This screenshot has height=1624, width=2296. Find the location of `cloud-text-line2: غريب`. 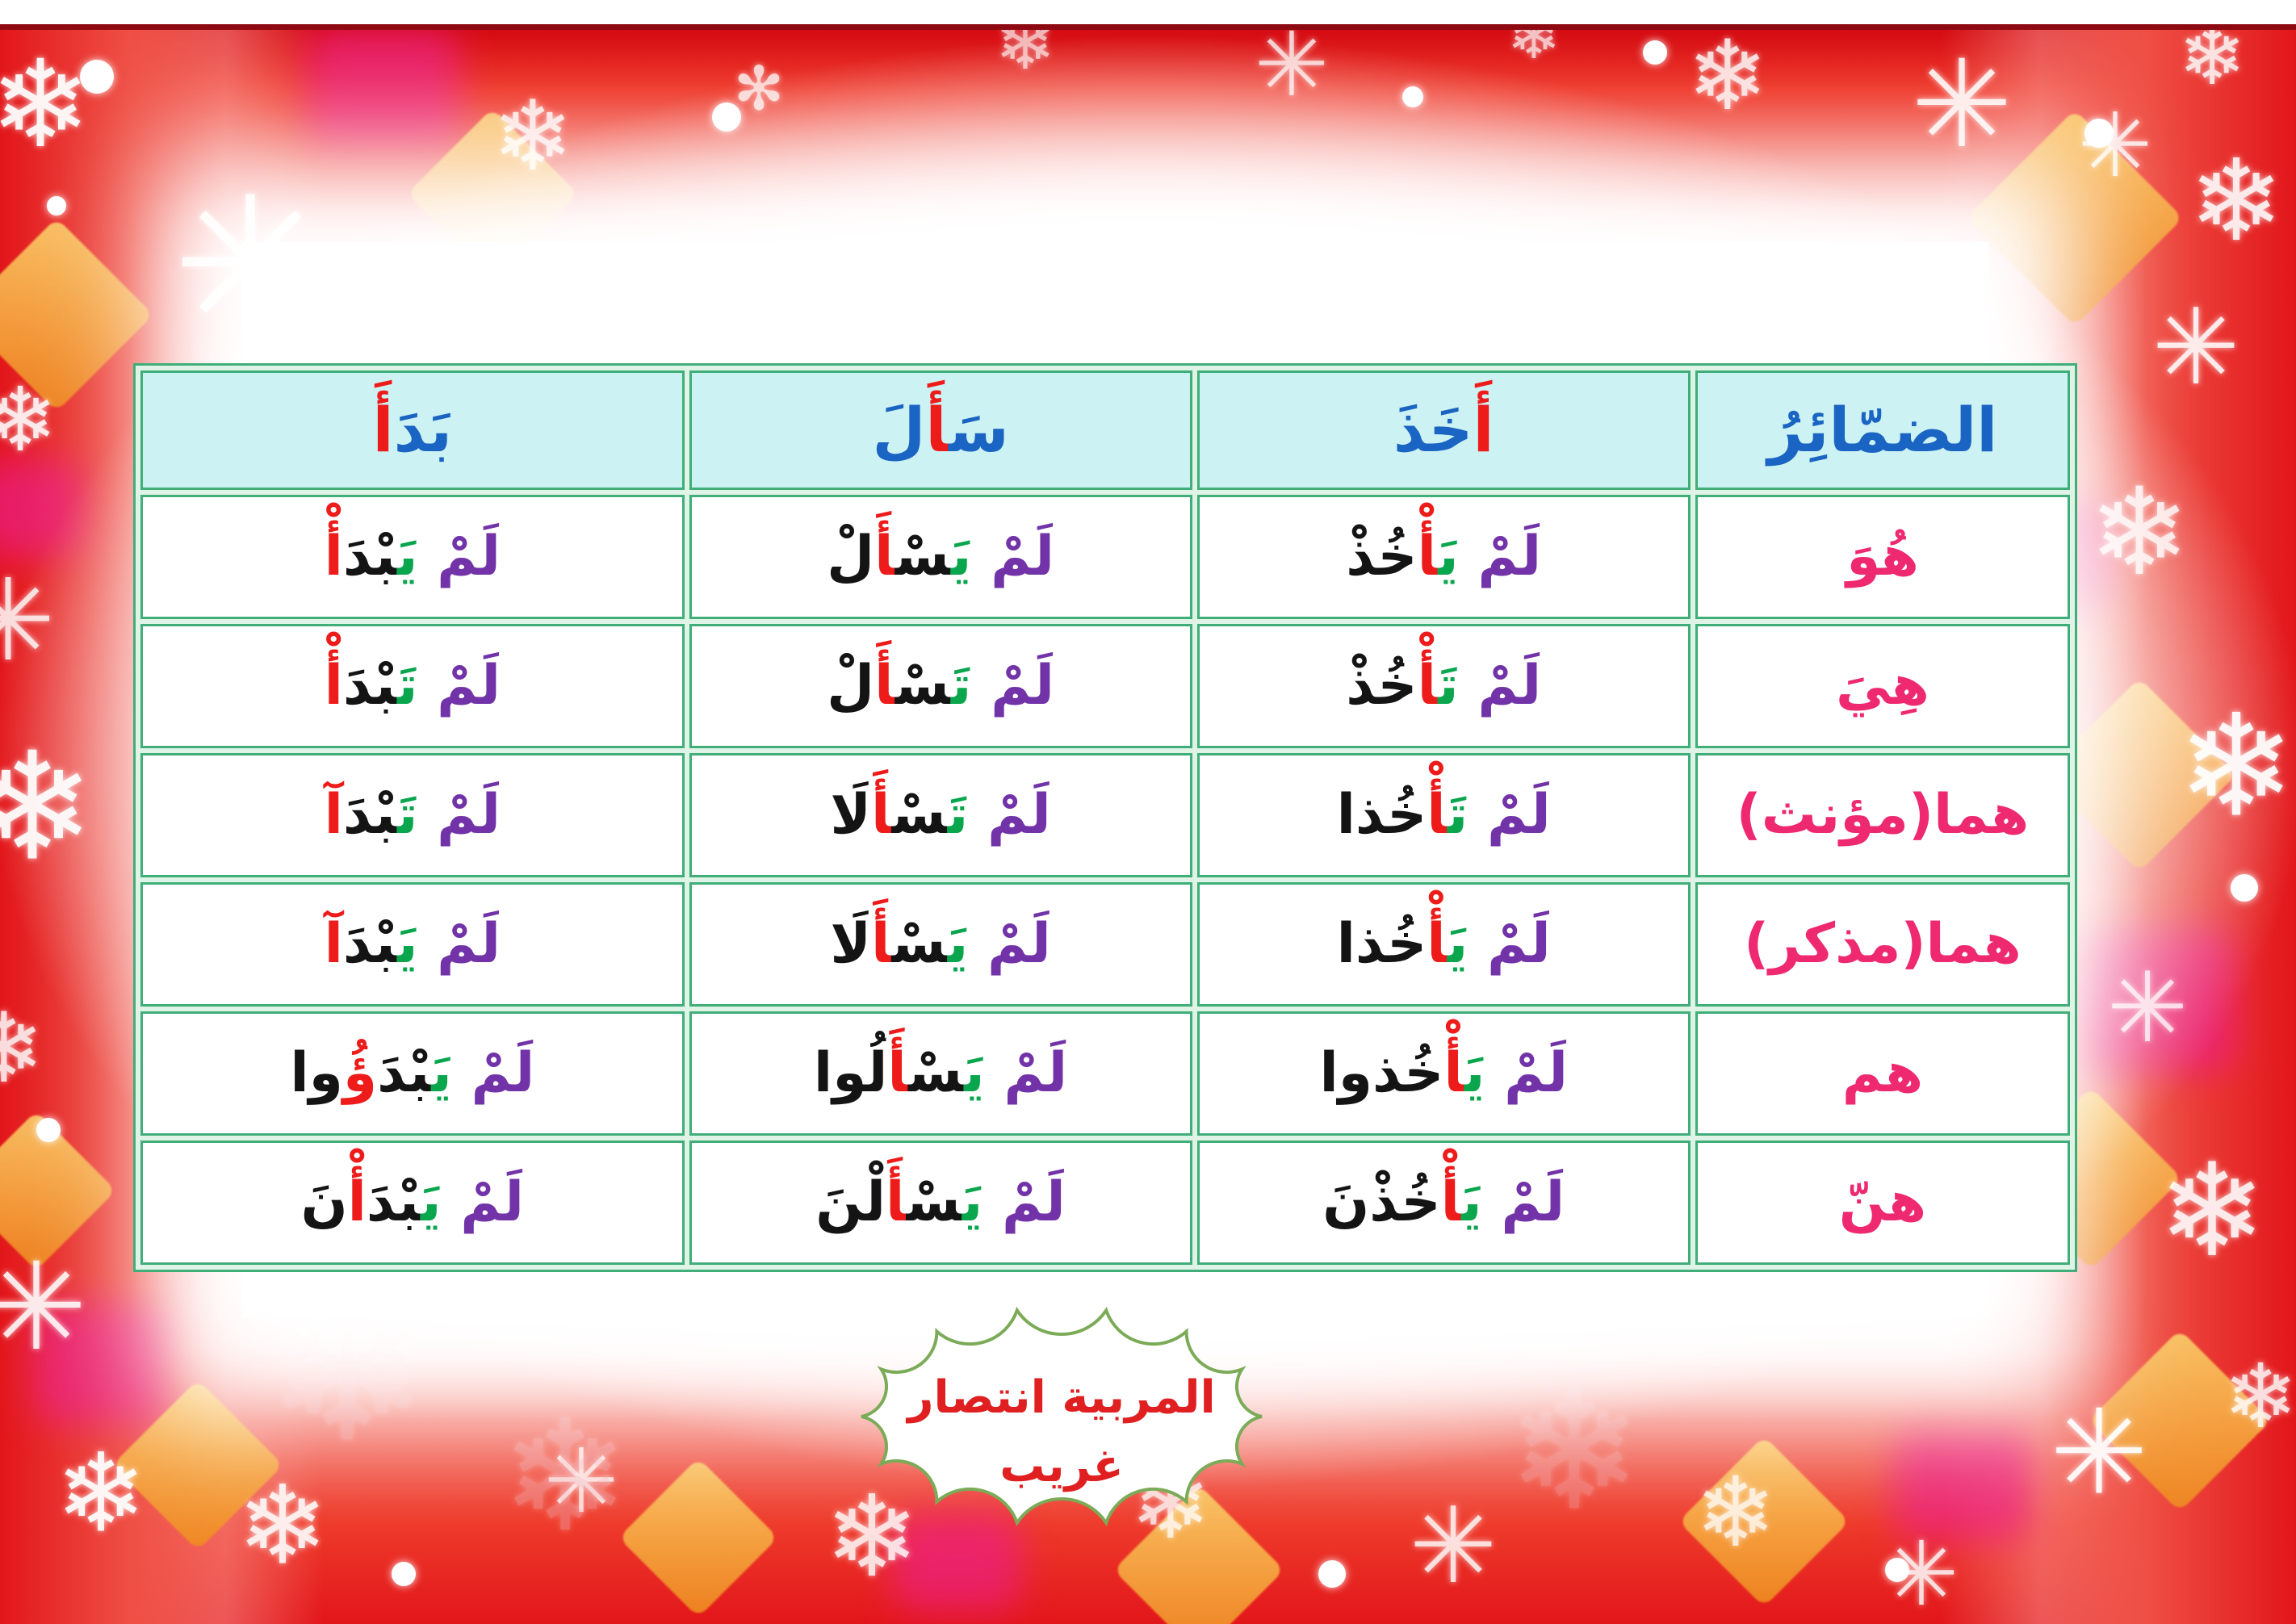

cloud-text-line2: غريب is located at coordinates (1061, 1466).